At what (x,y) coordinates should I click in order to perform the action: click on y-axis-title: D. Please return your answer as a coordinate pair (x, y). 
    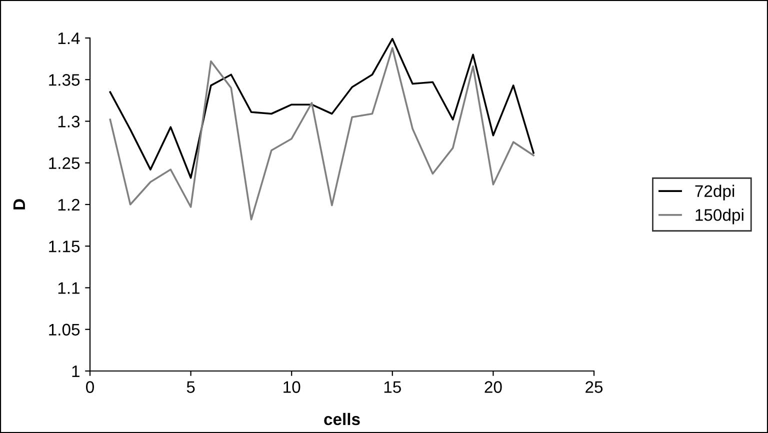
    Looking at the image, I should click on (19, 204).